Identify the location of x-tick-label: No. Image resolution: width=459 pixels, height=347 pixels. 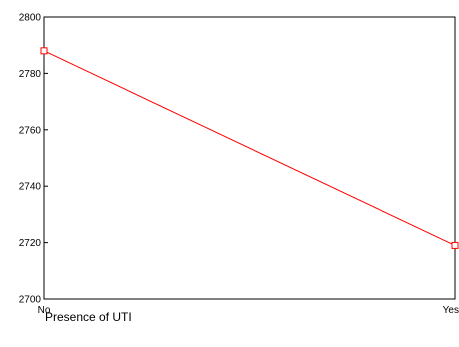
(44, 310).